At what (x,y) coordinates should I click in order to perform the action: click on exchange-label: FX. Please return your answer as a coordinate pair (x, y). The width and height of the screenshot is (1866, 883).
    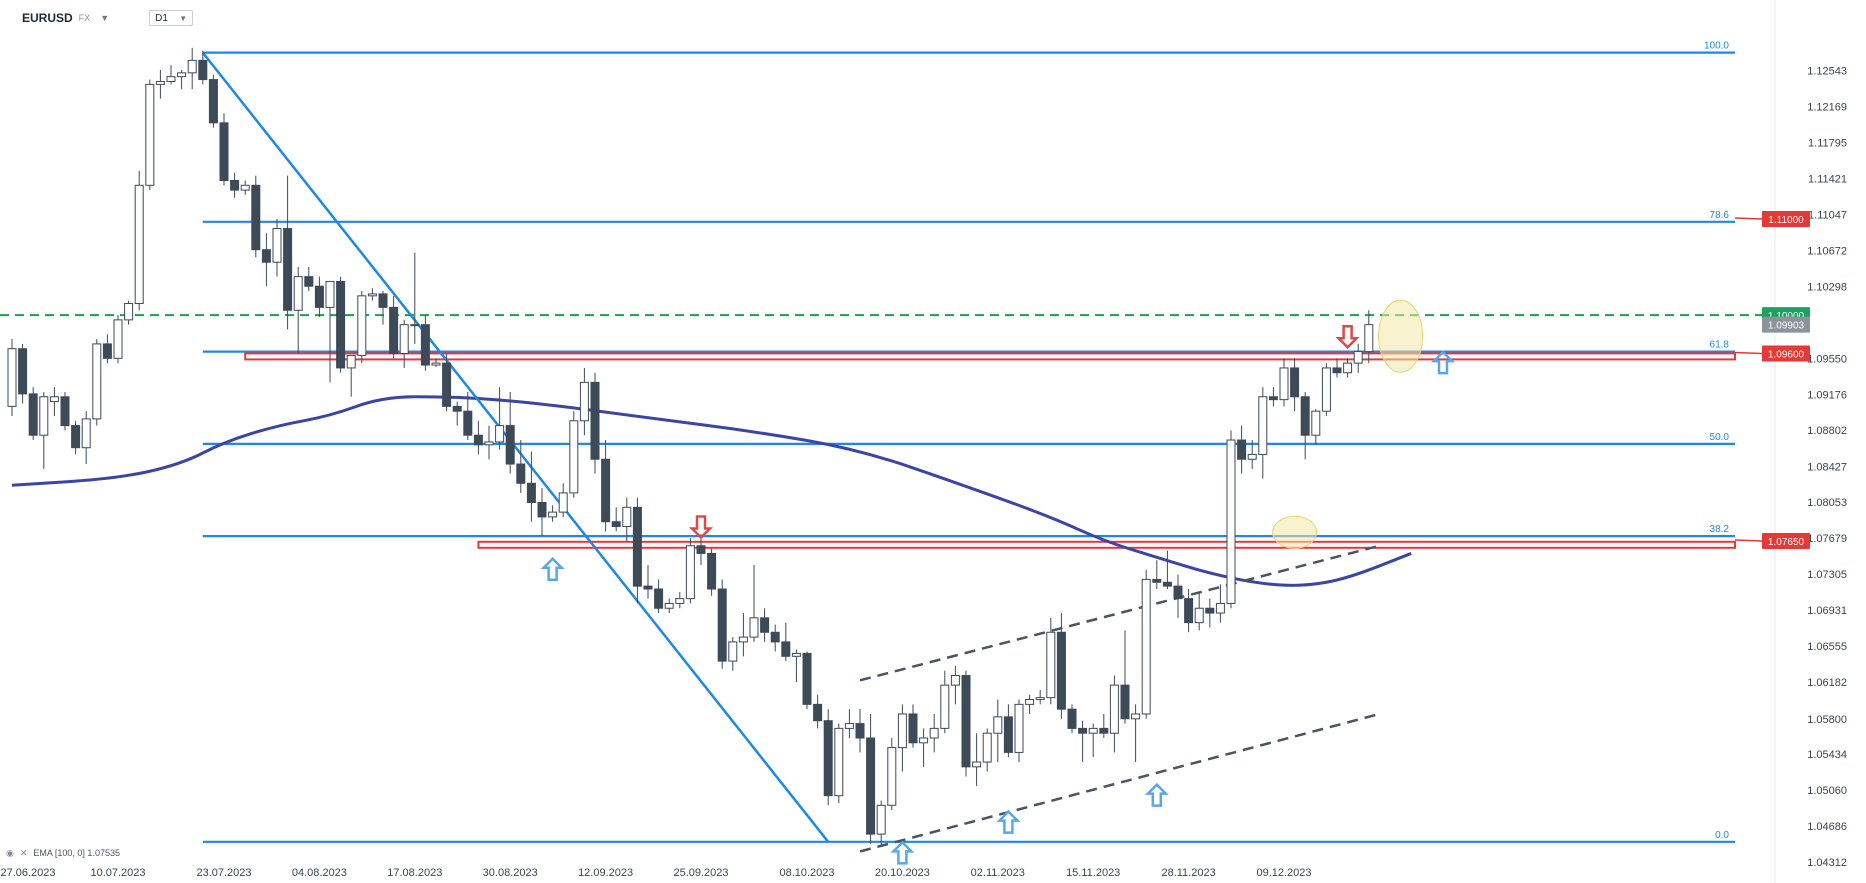
    Looking at the image, I should click on (84, 18).